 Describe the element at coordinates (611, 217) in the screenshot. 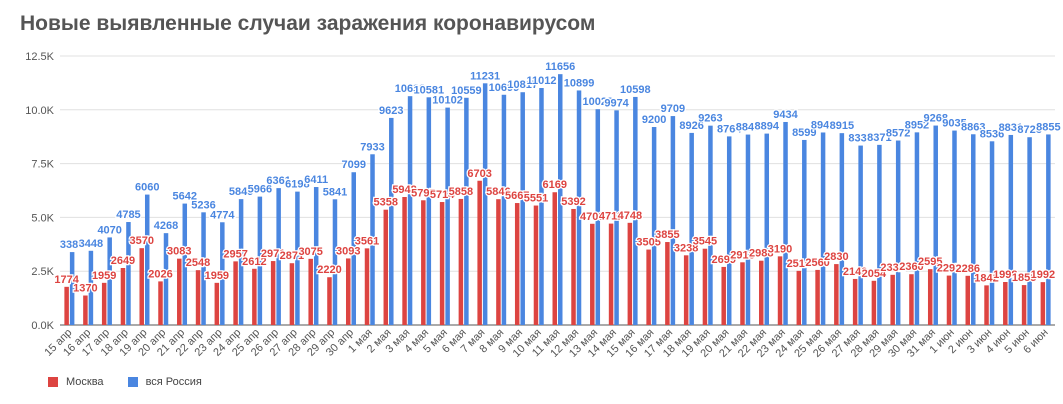

I see `data-label-moscow: 4712` at that location.